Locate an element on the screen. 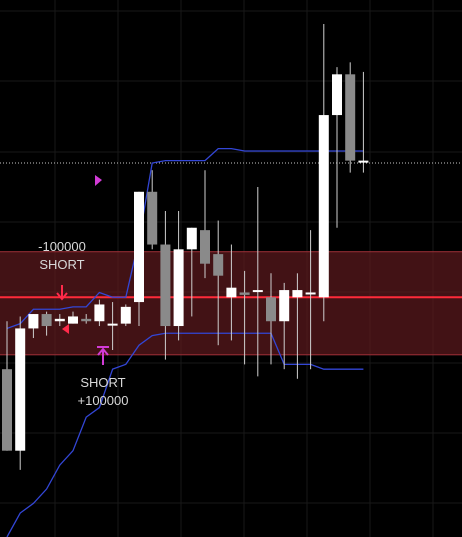  short-minus-type-label: SHORT is located at coordinates (61, 264).